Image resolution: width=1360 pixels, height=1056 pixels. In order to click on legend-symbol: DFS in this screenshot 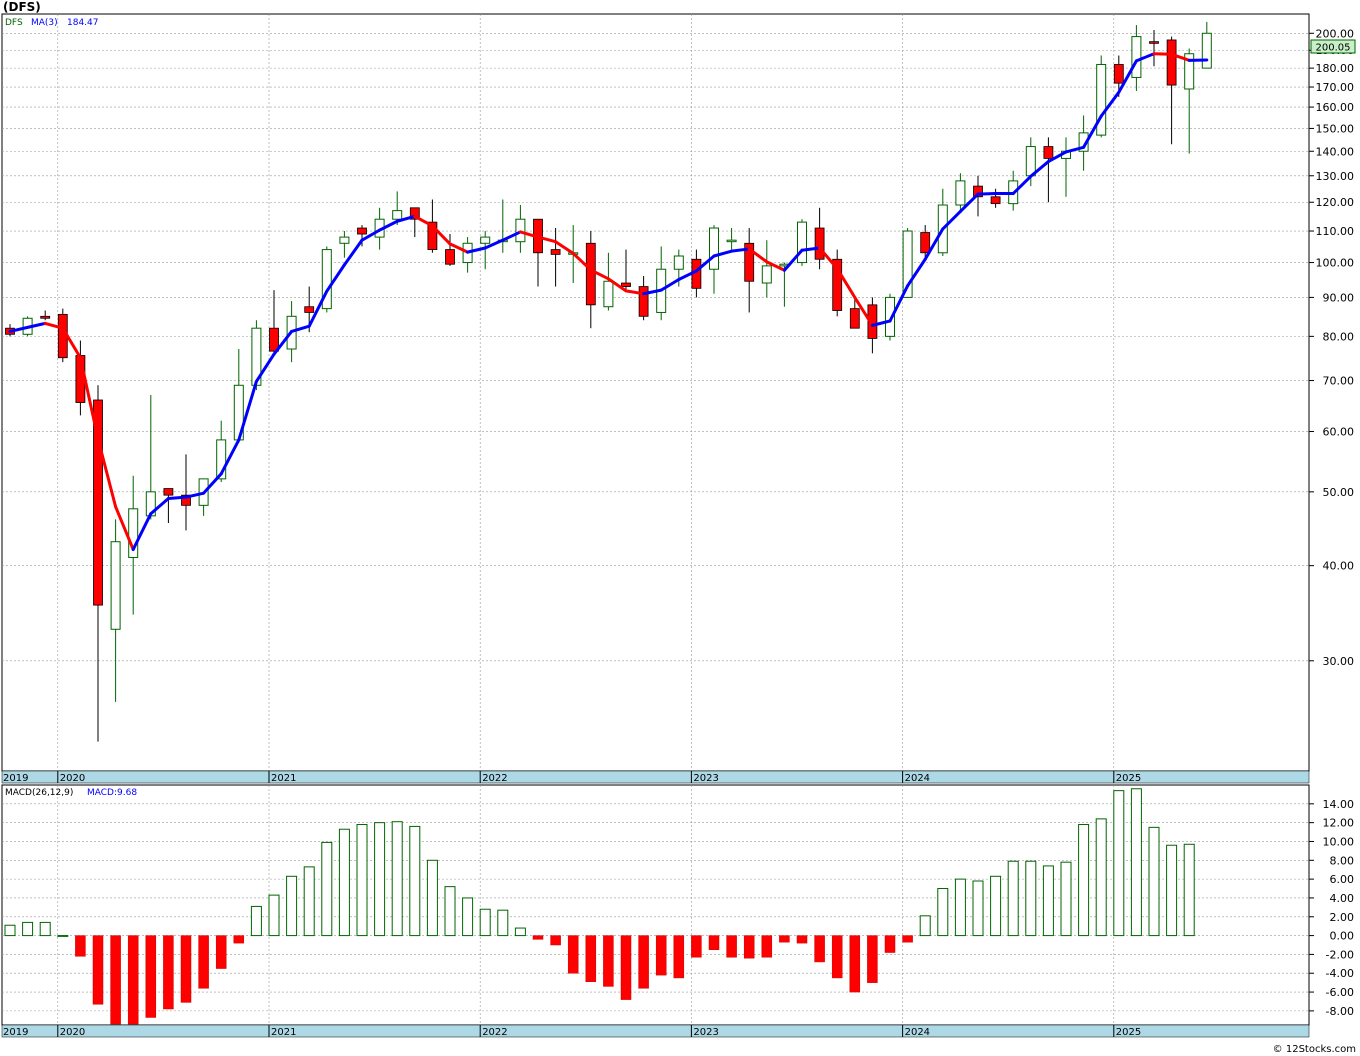, I will do `click(14, 23)`.